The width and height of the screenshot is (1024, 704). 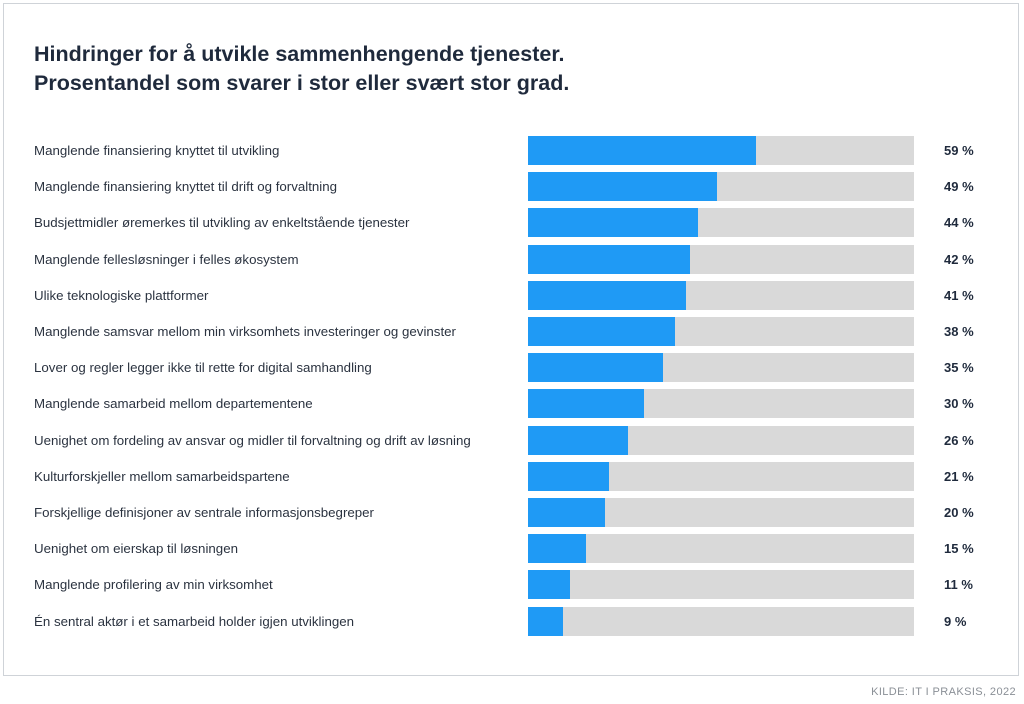 I want to click on bar-row: Uenighet om eierskap til løsningen 15 %, so click(x=504, y=549).